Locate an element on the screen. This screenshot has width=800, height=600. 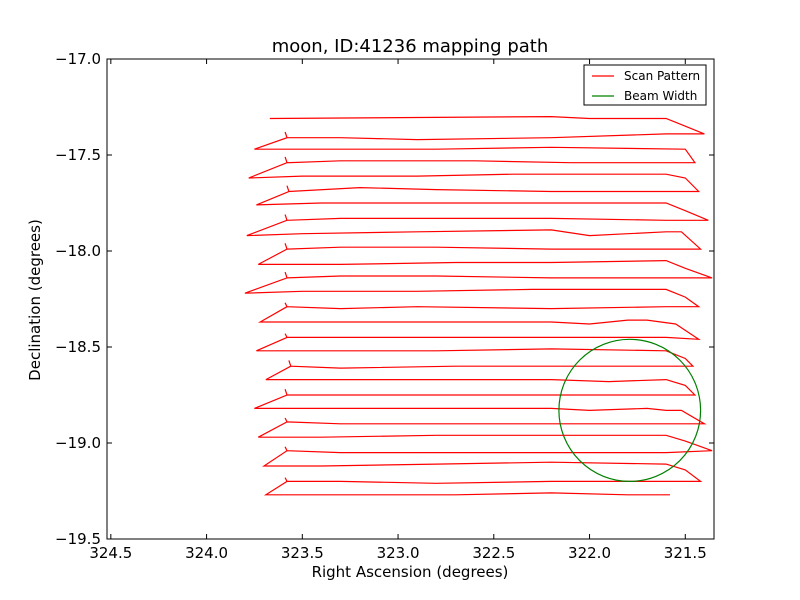
y-tick-label: −17.0 is located at coordinates (78, 59).